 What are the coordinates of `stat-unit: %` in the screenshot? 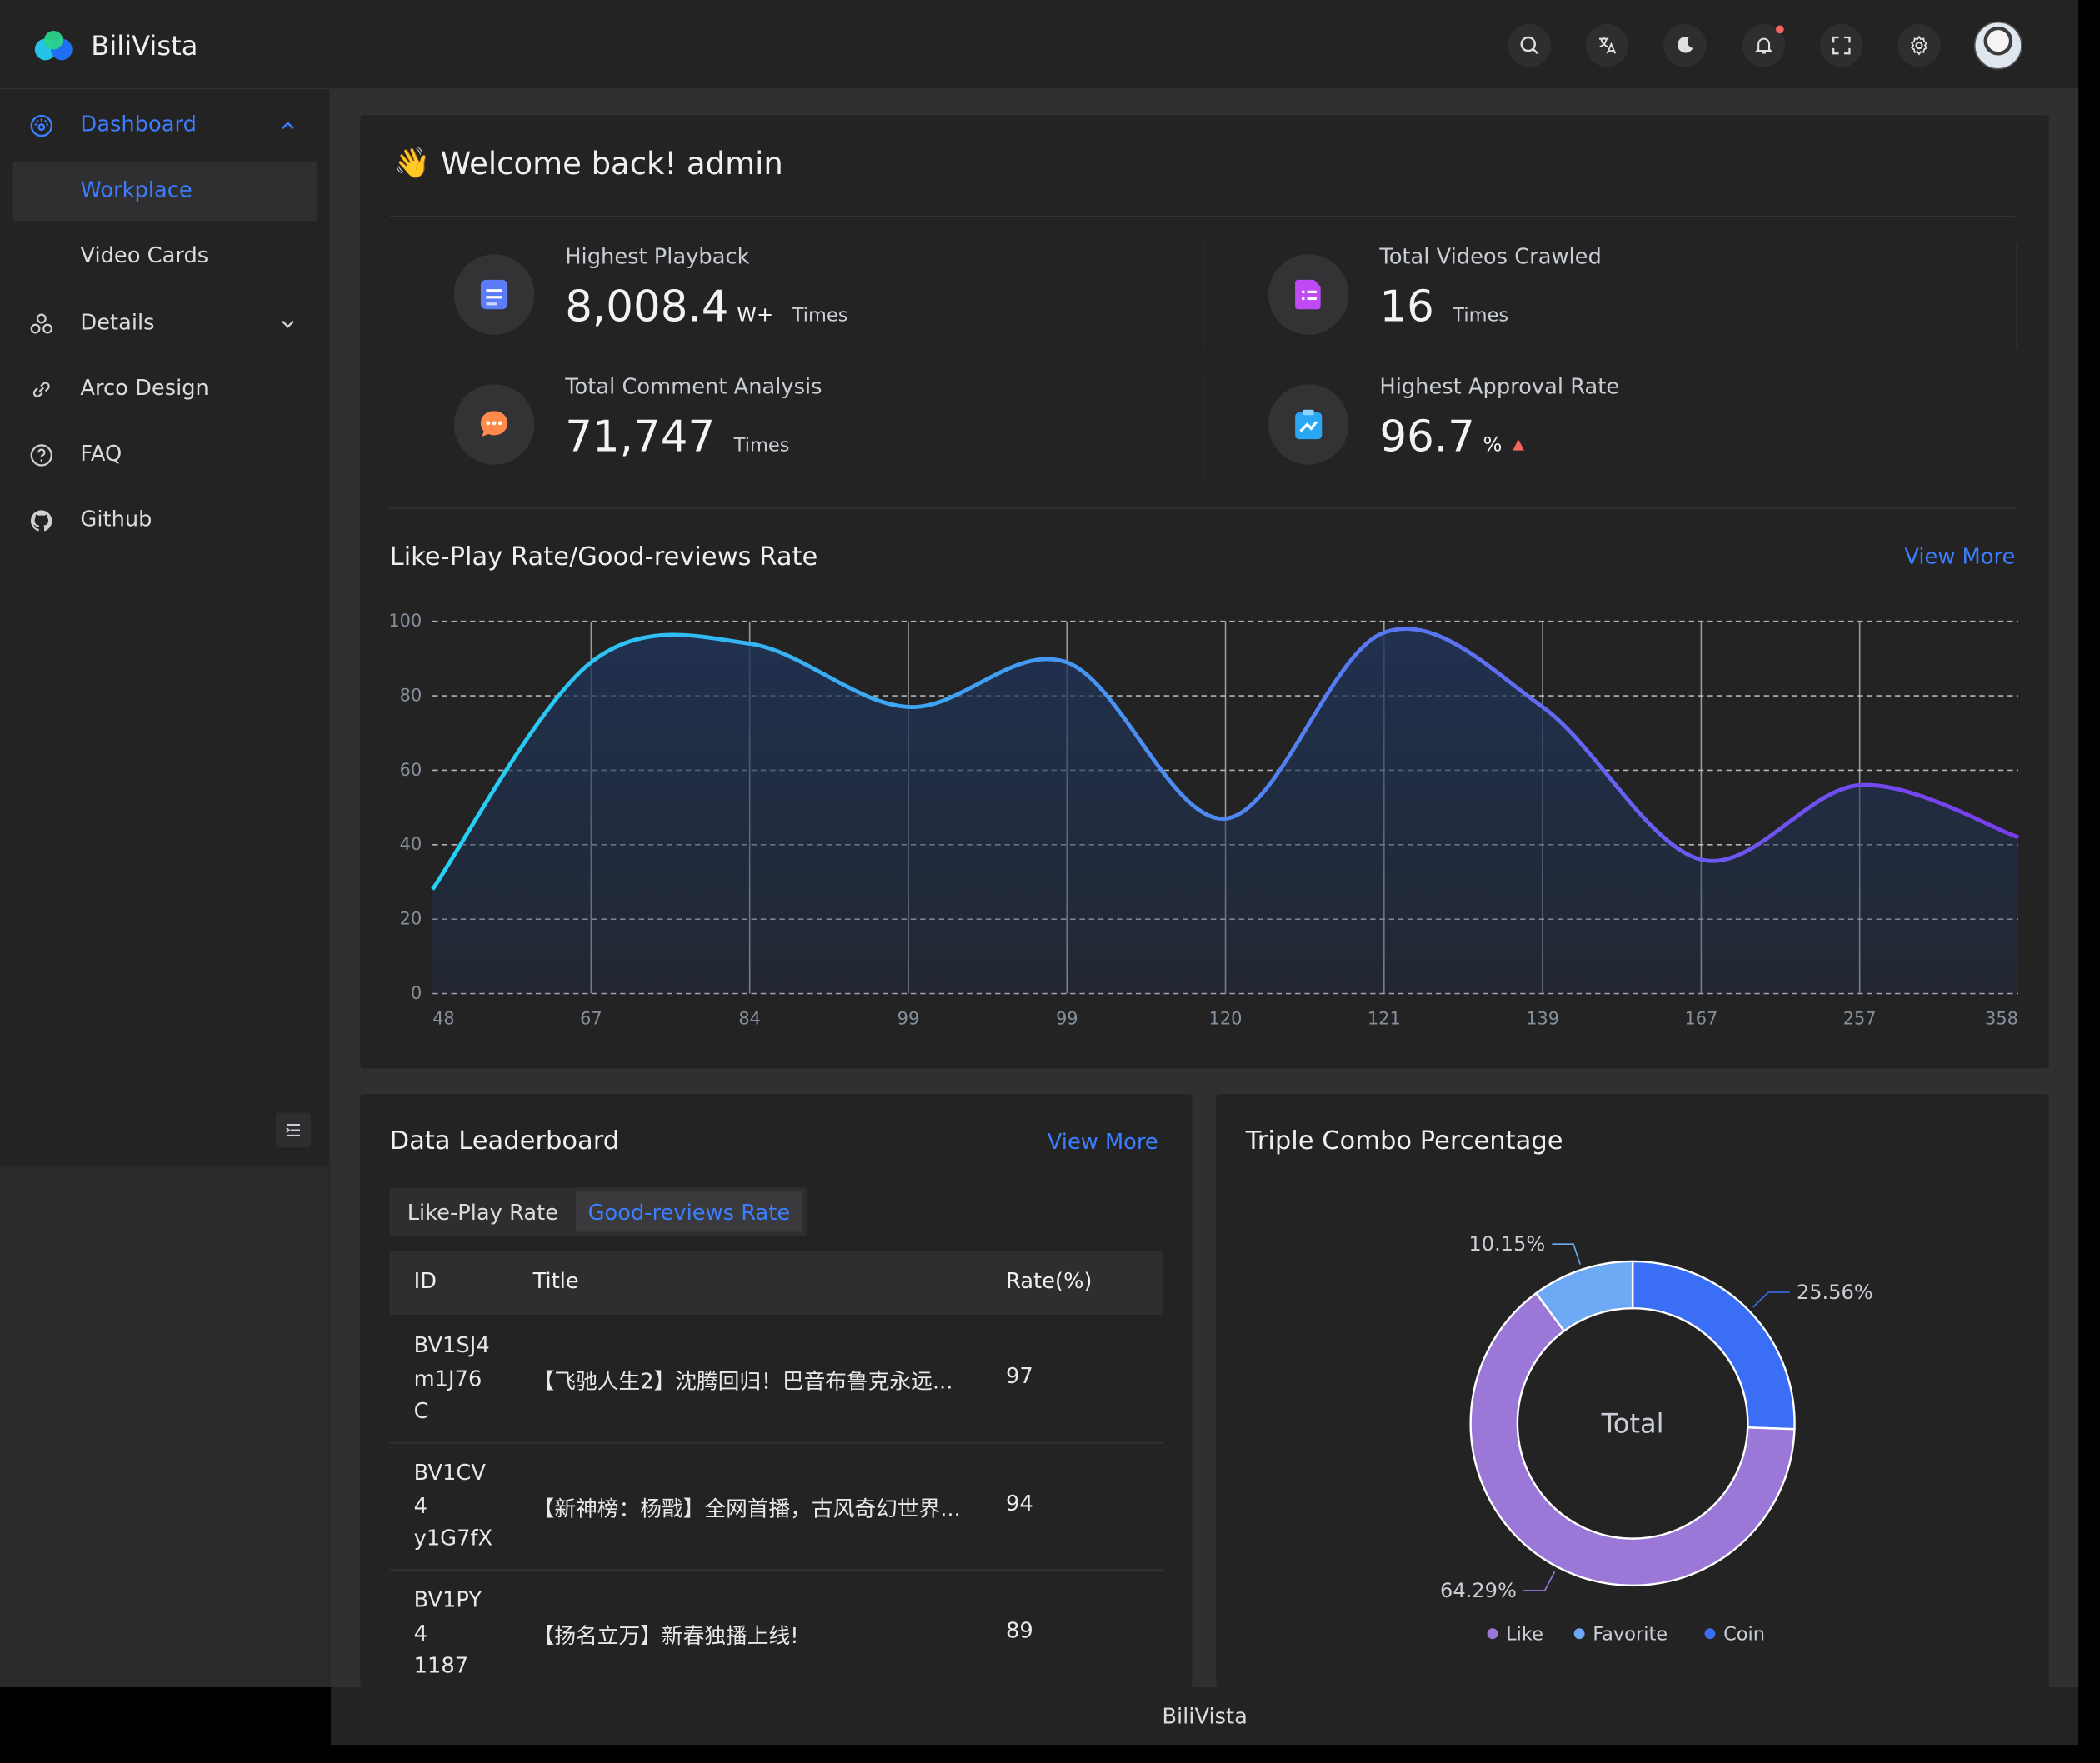 It's located at (1492, 445).